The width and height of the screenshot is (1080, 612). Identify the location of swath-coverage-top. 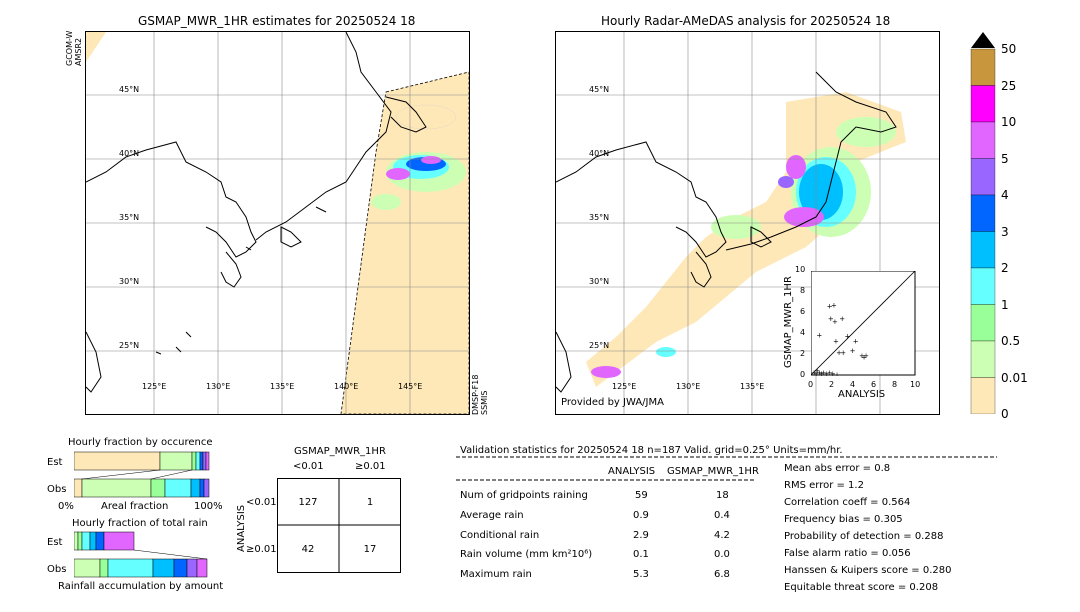
(96, 47).